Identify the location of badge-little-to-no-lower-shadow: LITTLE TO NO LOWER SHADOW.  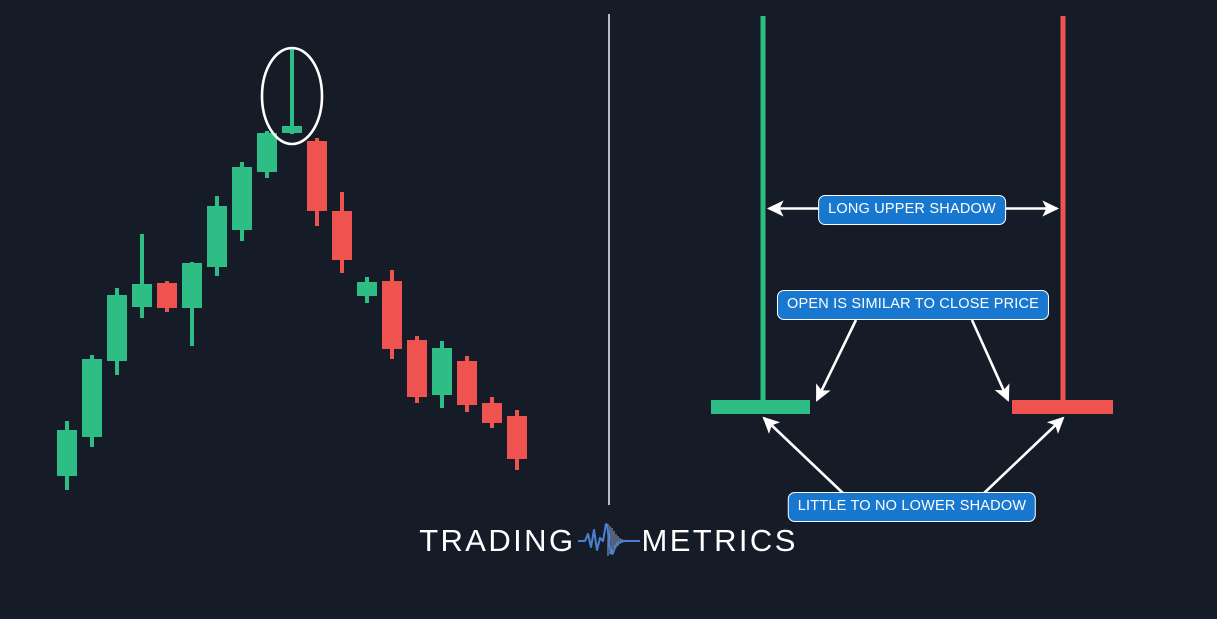
(912, 507).